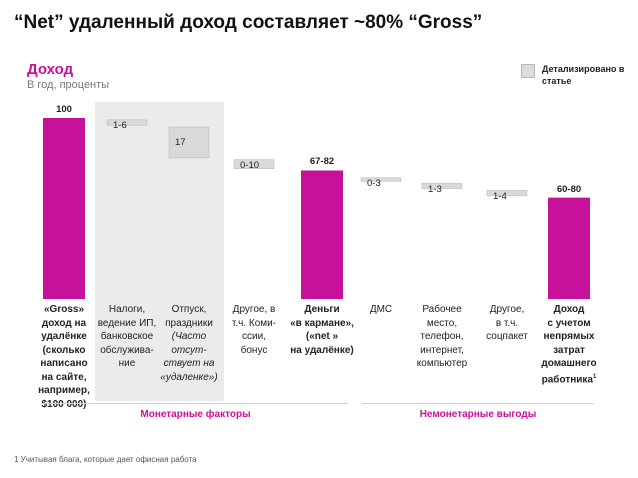 The width and height of the screenshot is (638, 478). What do you see at coordinates (322, 162) in the screenshot?
I see `bar-value-label-4: 67-82` at bounding box center [322, 162].